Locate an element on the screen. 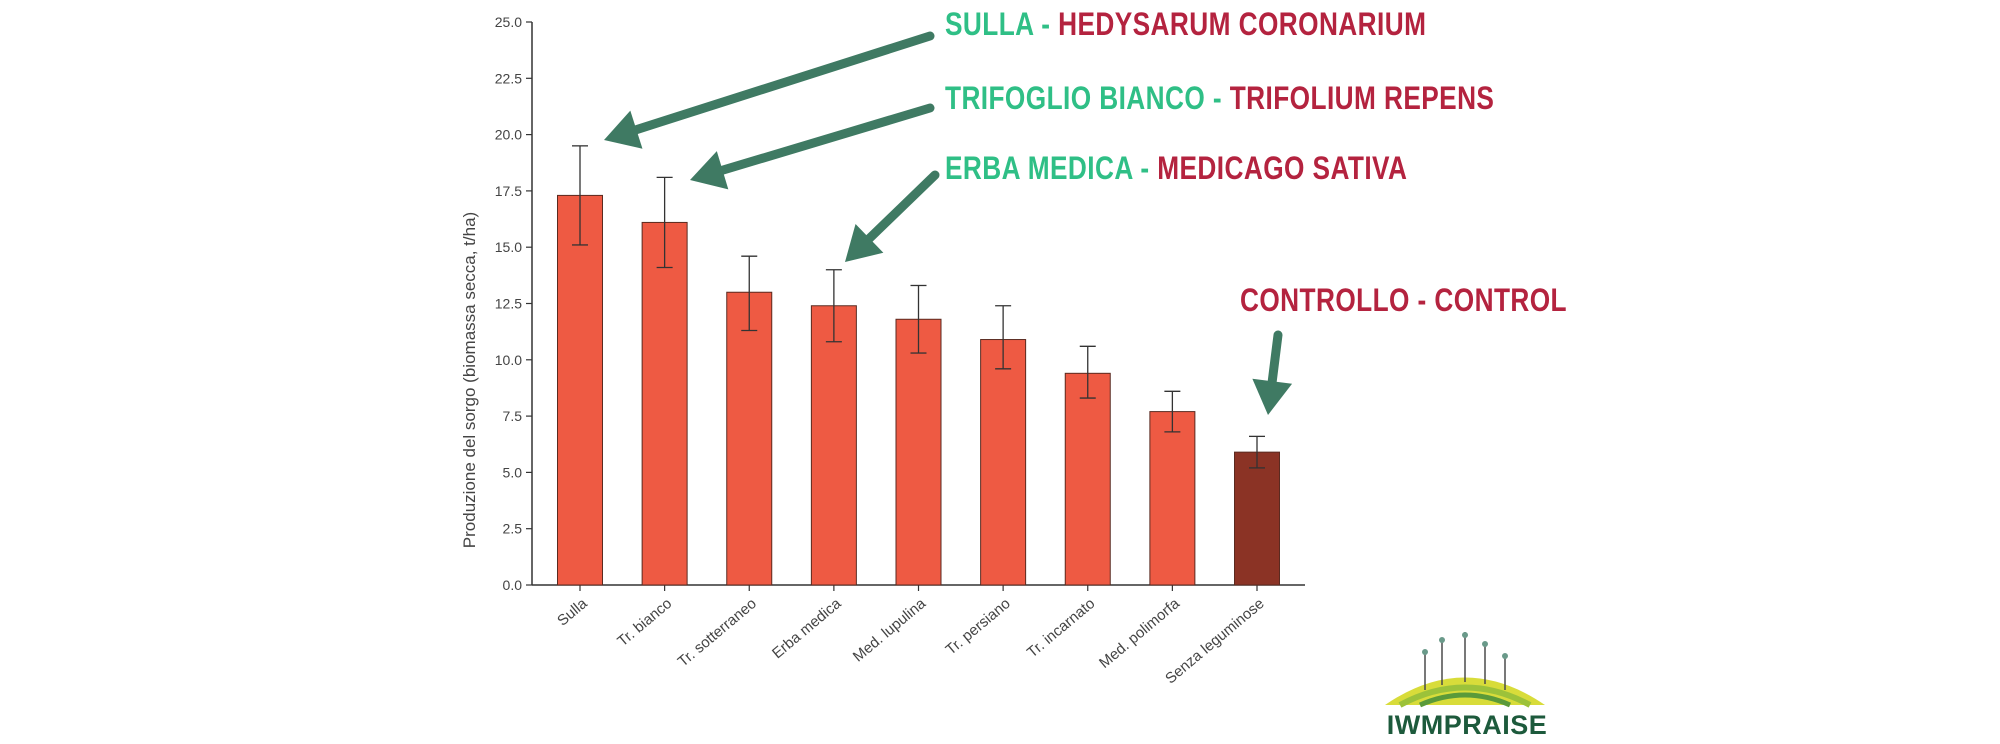 The height and width of the screenshot is (744, 2000). arrow-erba-medica is located at coordinates (892, 216).